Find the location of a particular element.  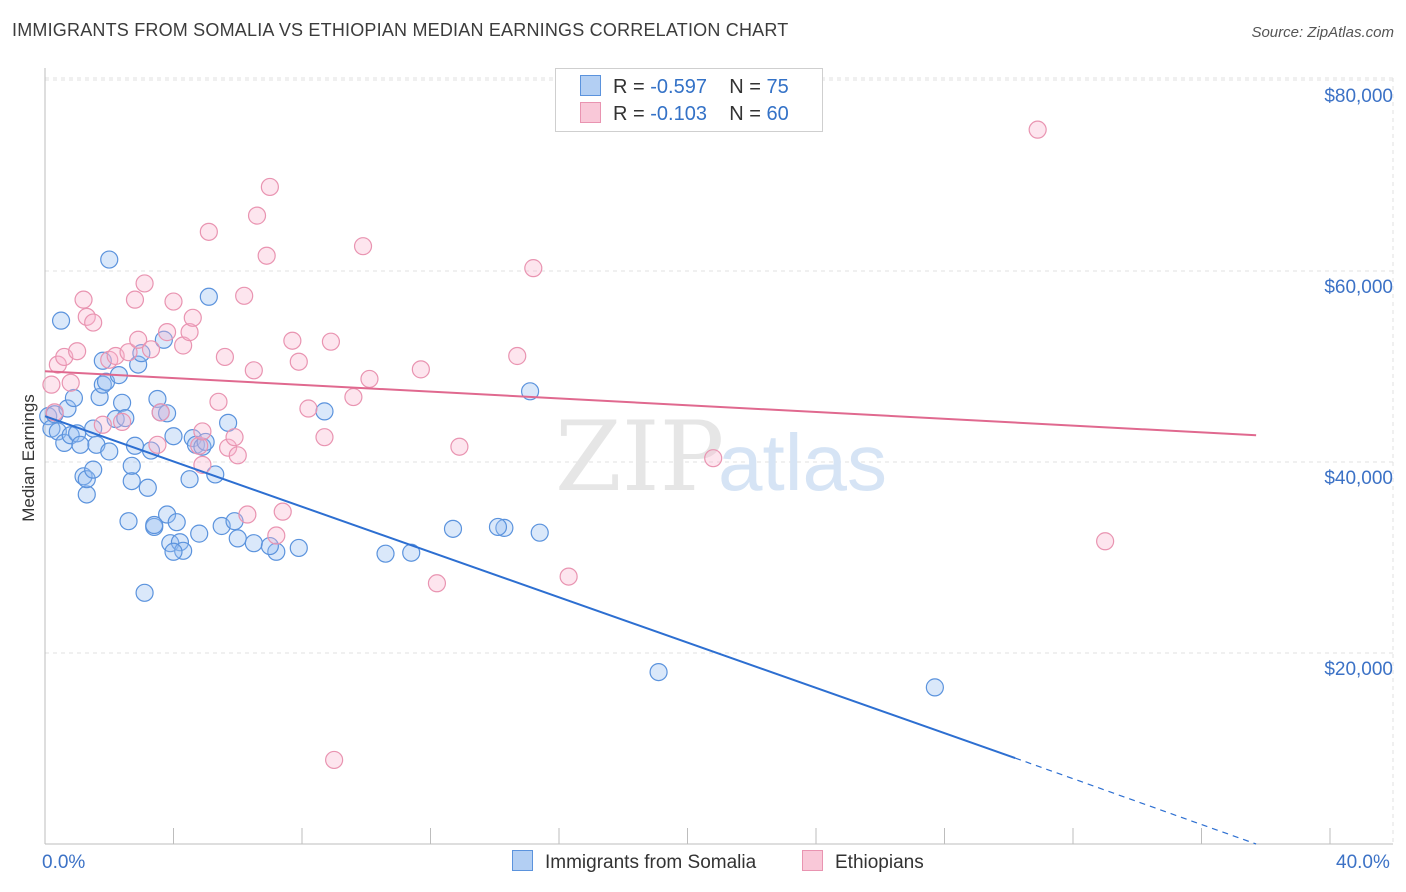

n-value-ethiopians: 60 is located at coordinates (777, 114).